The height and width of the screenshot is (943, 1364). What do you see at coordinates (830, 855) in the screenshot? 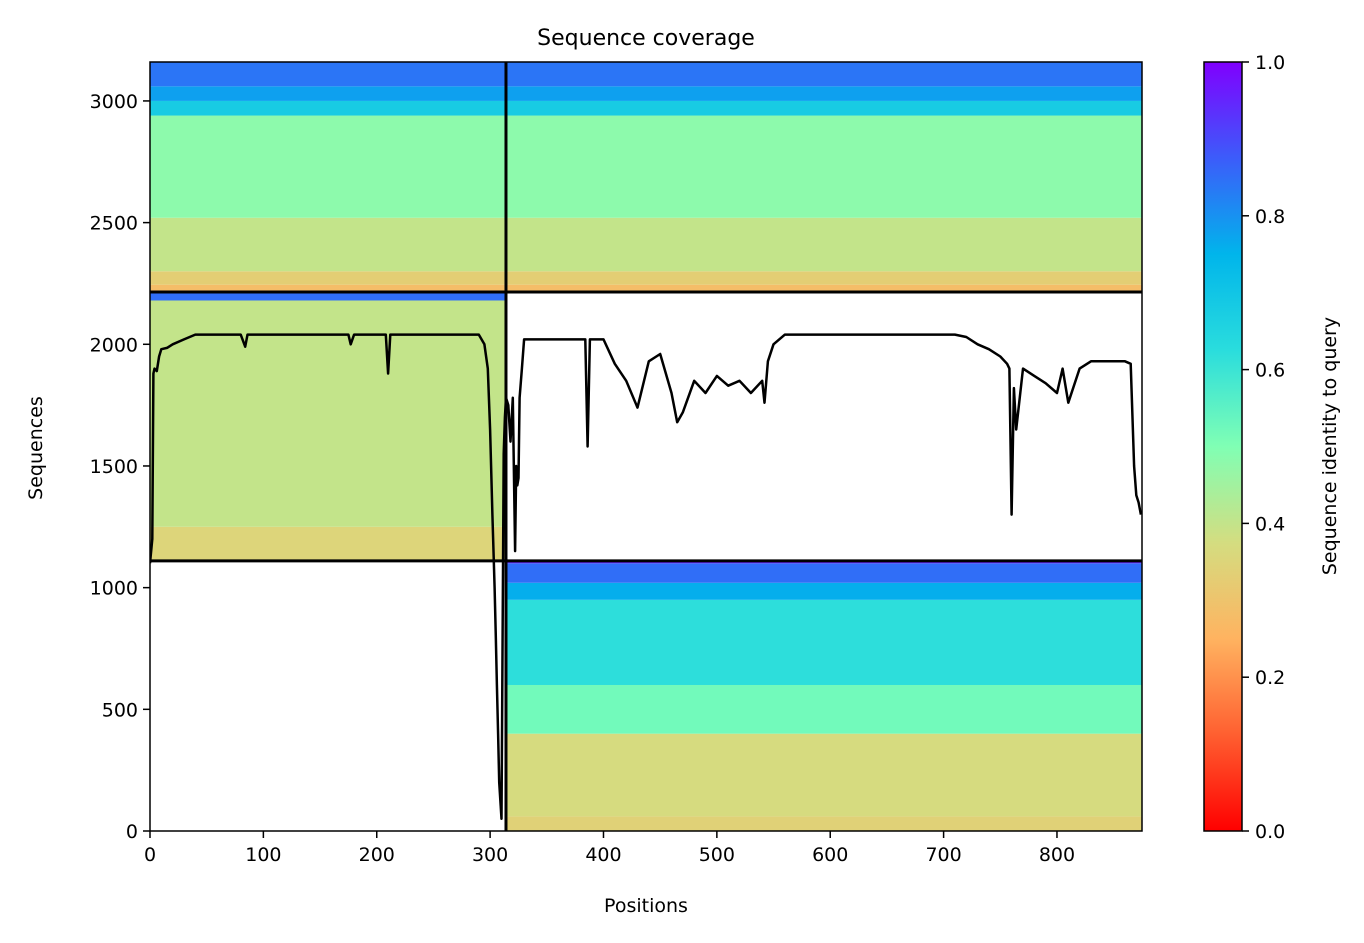
I see `x-tick-label: 600` at bounding box center [830, 855].